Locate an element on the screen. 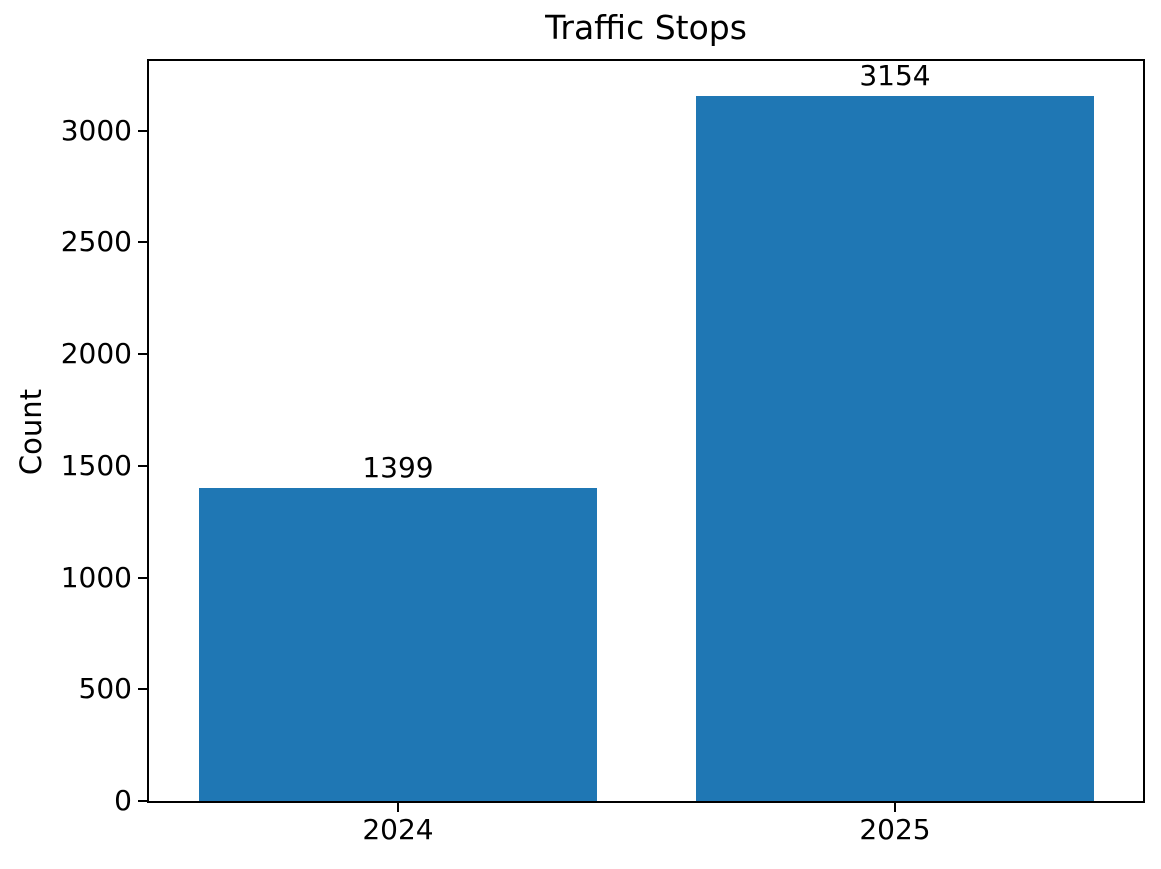 The image size is (1161, 869). x-tick-label: 2025 is located at coordinates (895, 829).